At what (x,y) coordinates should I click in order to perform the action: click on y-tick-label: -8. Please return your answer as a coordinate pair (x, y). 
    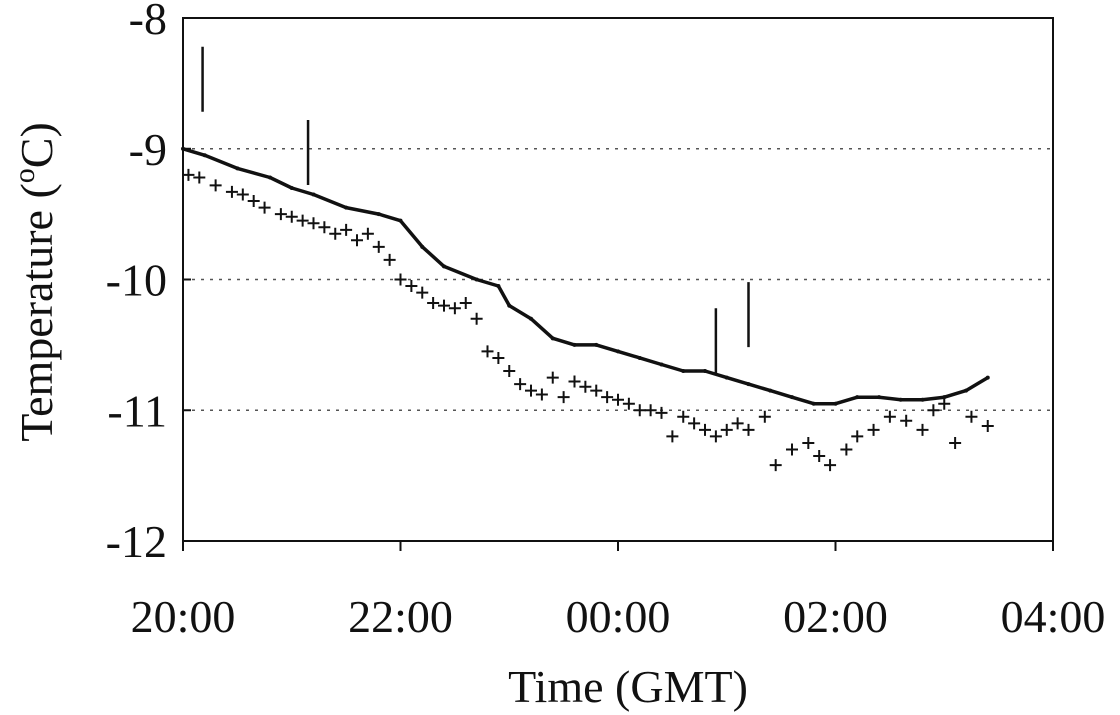
    Looking at the image, I should click on (148, 22).